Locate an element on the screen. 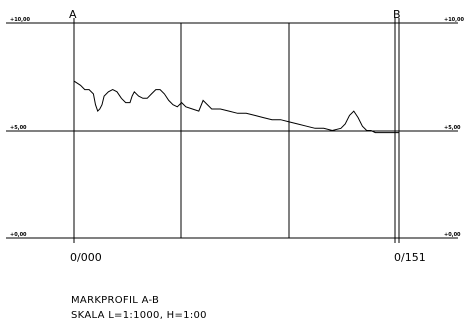 The width and height of the screenshot is (464, 329). level-label-left-5: +5,00 is located at coordinates (18, 128).